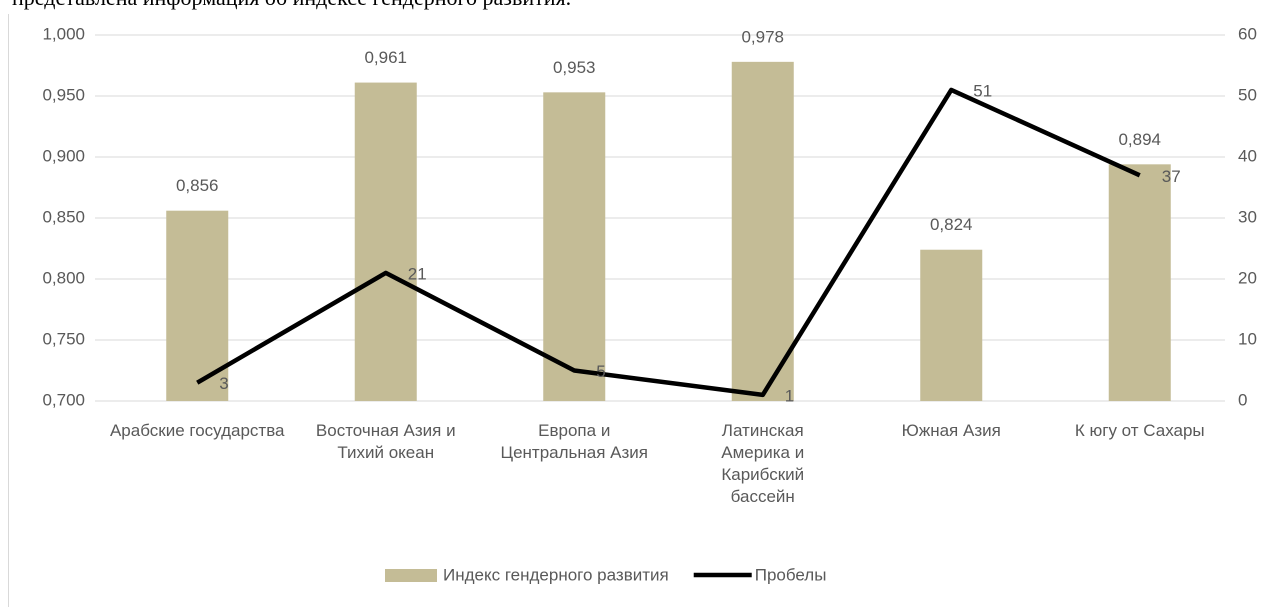 The width and height of the screenshot is (1286, 612). I want to click on data-label: 1, so click(789, 395).